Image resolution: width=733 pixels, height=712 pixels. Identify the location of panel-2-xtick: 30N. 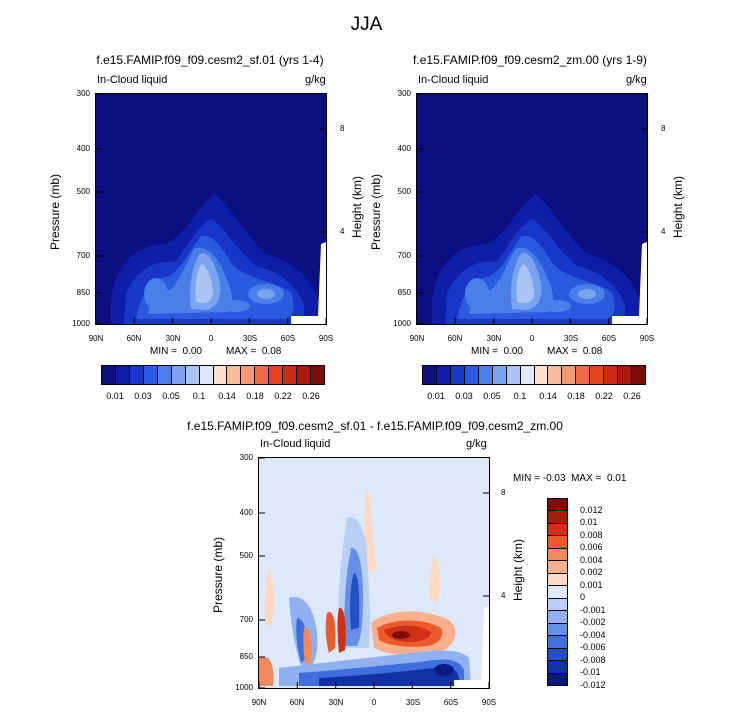
(494, 338).